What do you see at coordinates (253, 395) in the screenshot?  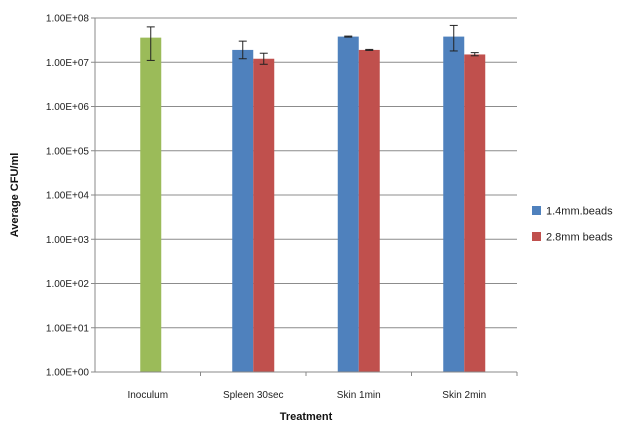 I see `x-tick-label: Spleen 30sec` at bounding box center [253, 395].